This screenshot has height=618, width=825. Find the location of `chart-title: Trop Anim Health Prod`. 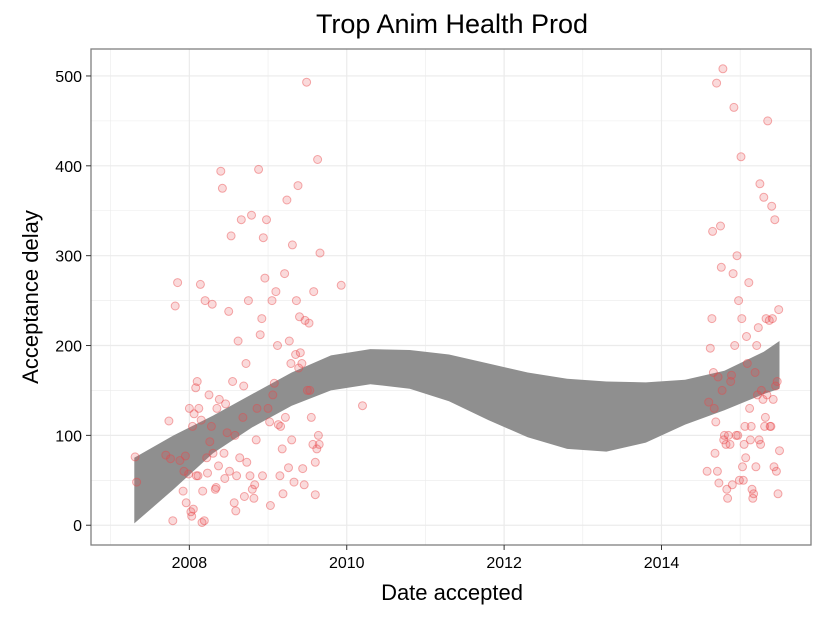

chart-title: Trop Anim Health Prod is located at coordinates (452, 24).